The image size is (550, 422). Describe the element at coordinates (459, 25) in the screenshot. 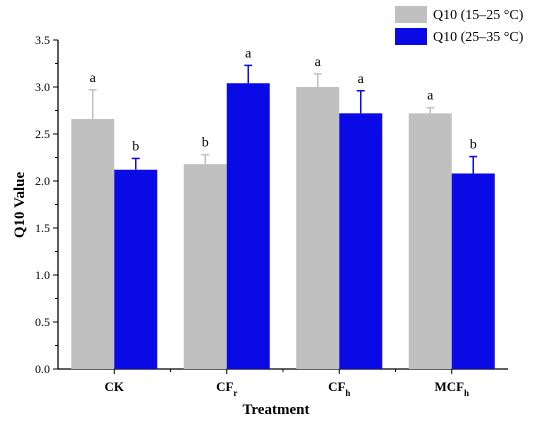

I see `legend: Q10 (15–25 °C) Q10 (25–35 °C)` at that location.